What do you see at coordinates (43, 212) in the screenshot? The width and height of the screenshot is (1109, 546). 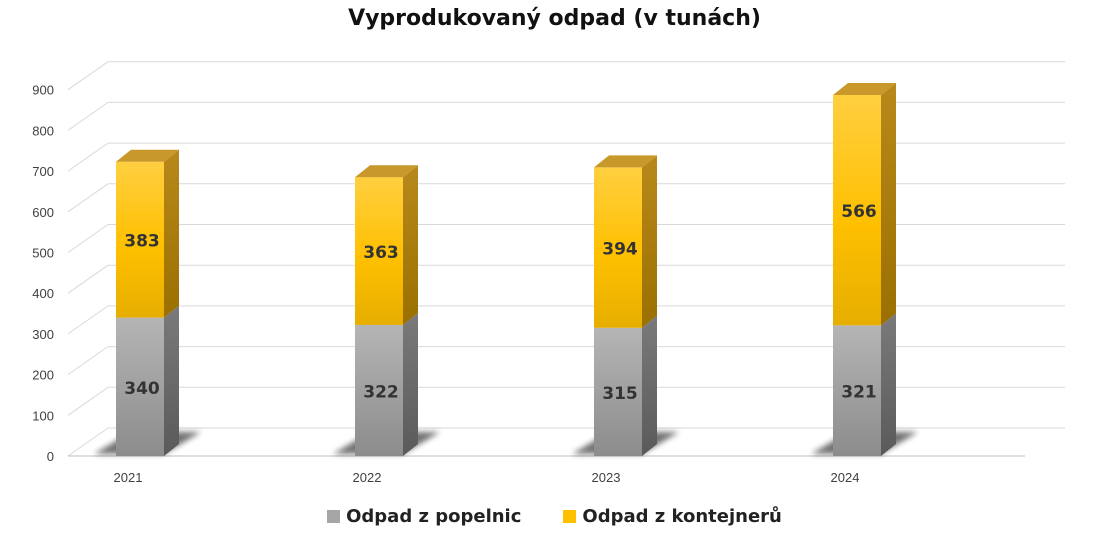 I see `y-tick-label: 600` at bounding box center [43, 212].